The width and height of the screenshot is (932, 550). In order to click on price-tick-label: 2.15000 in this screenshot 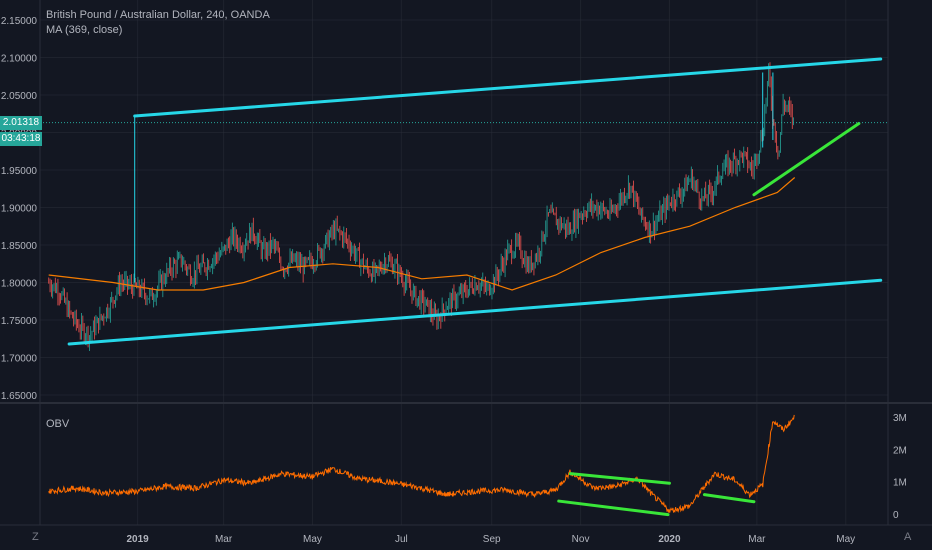, I will do `click(19, 21)`.